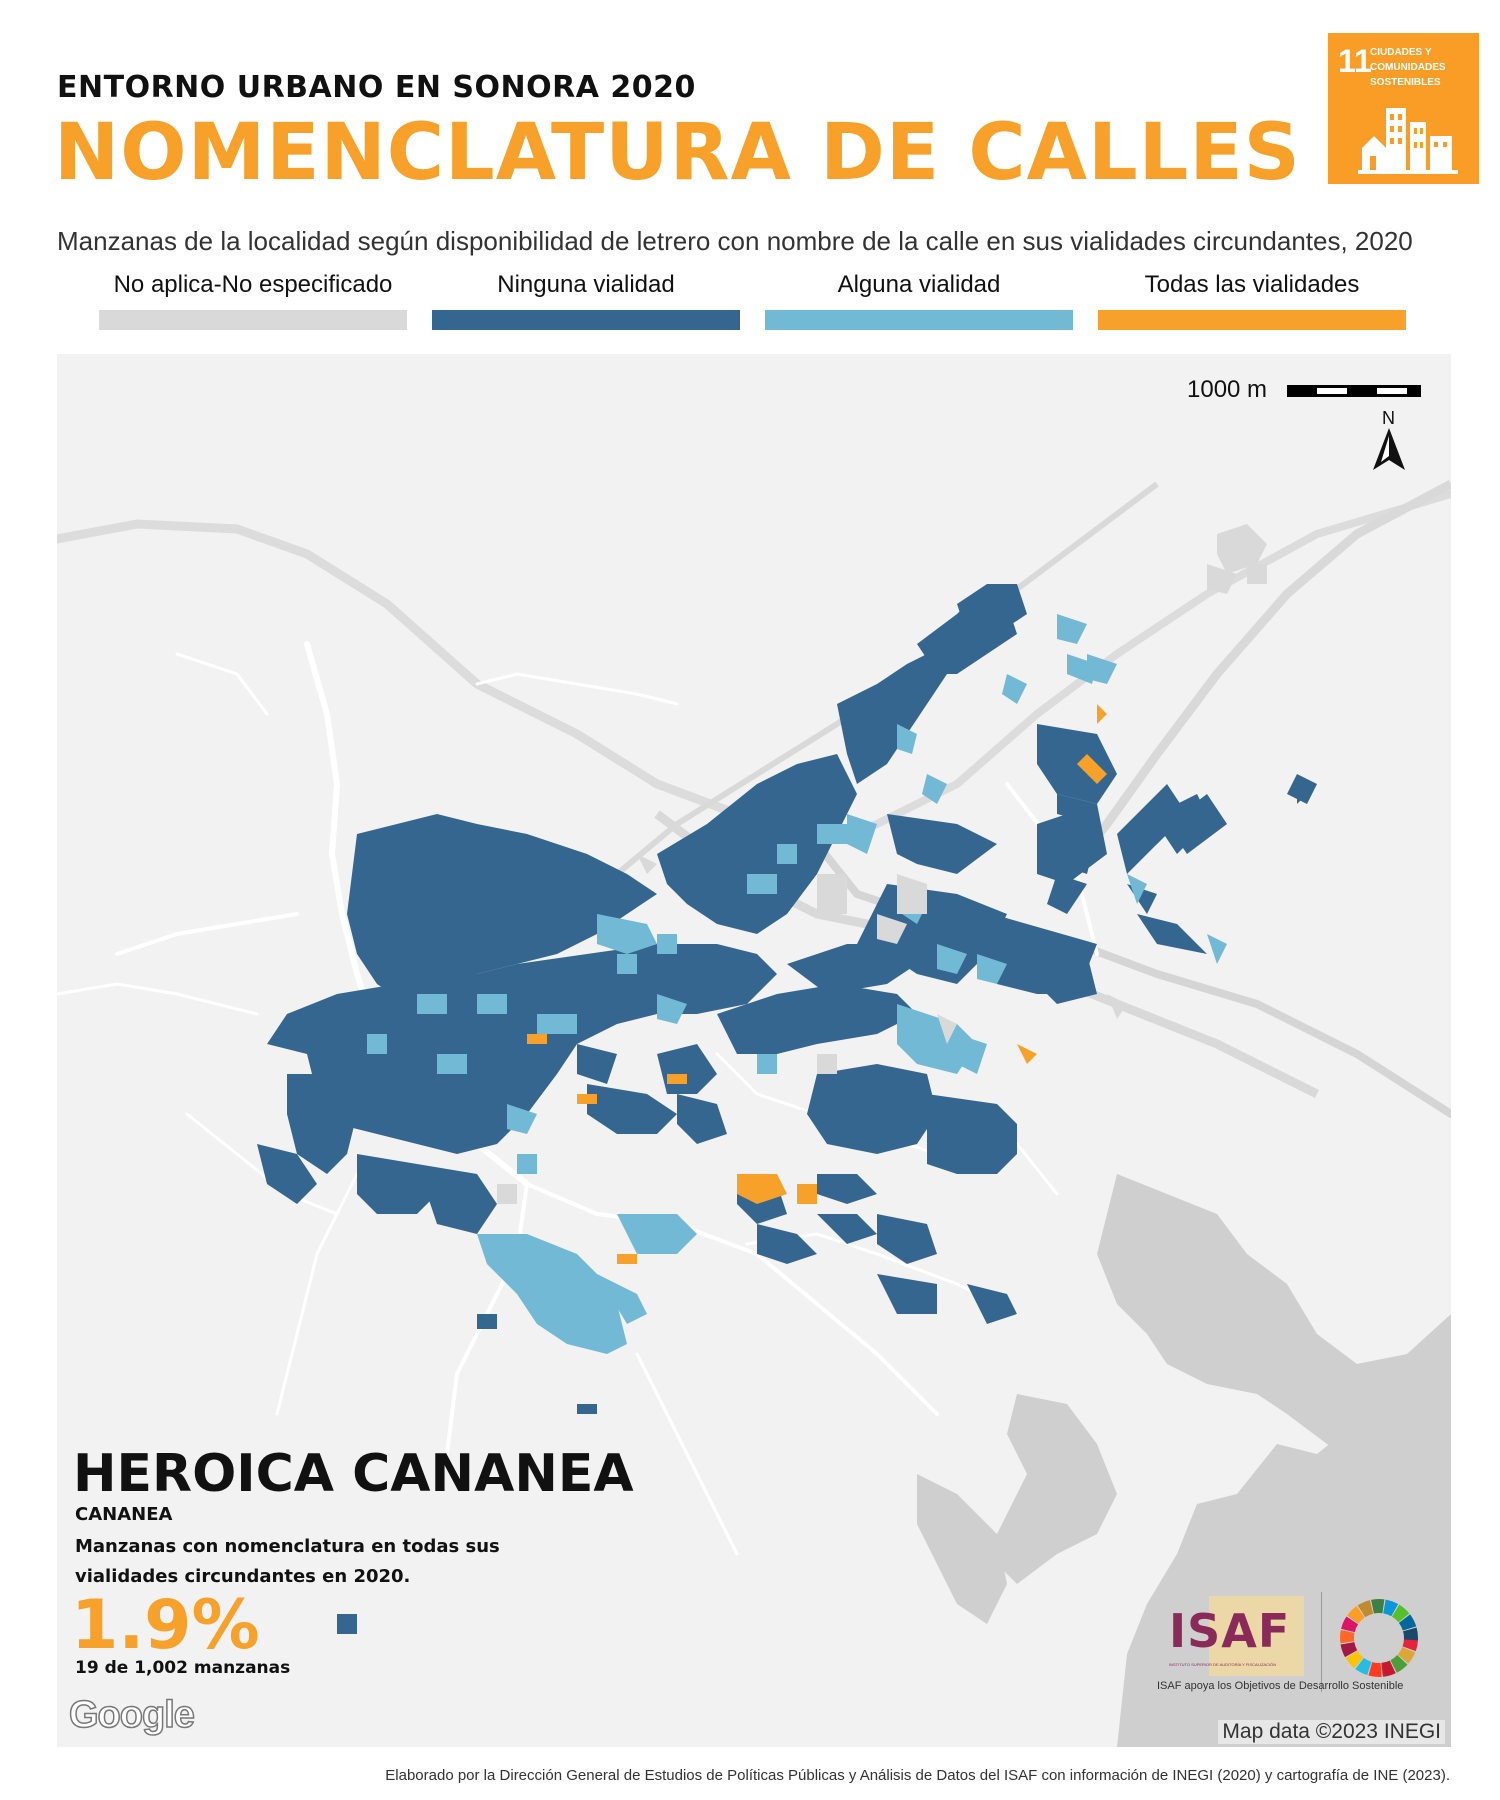 The width and height of the screenshot is (1500, 1800). Describe the element at coordinates (1388, 418) in the screenshot. I see `north-label: N` at that location.